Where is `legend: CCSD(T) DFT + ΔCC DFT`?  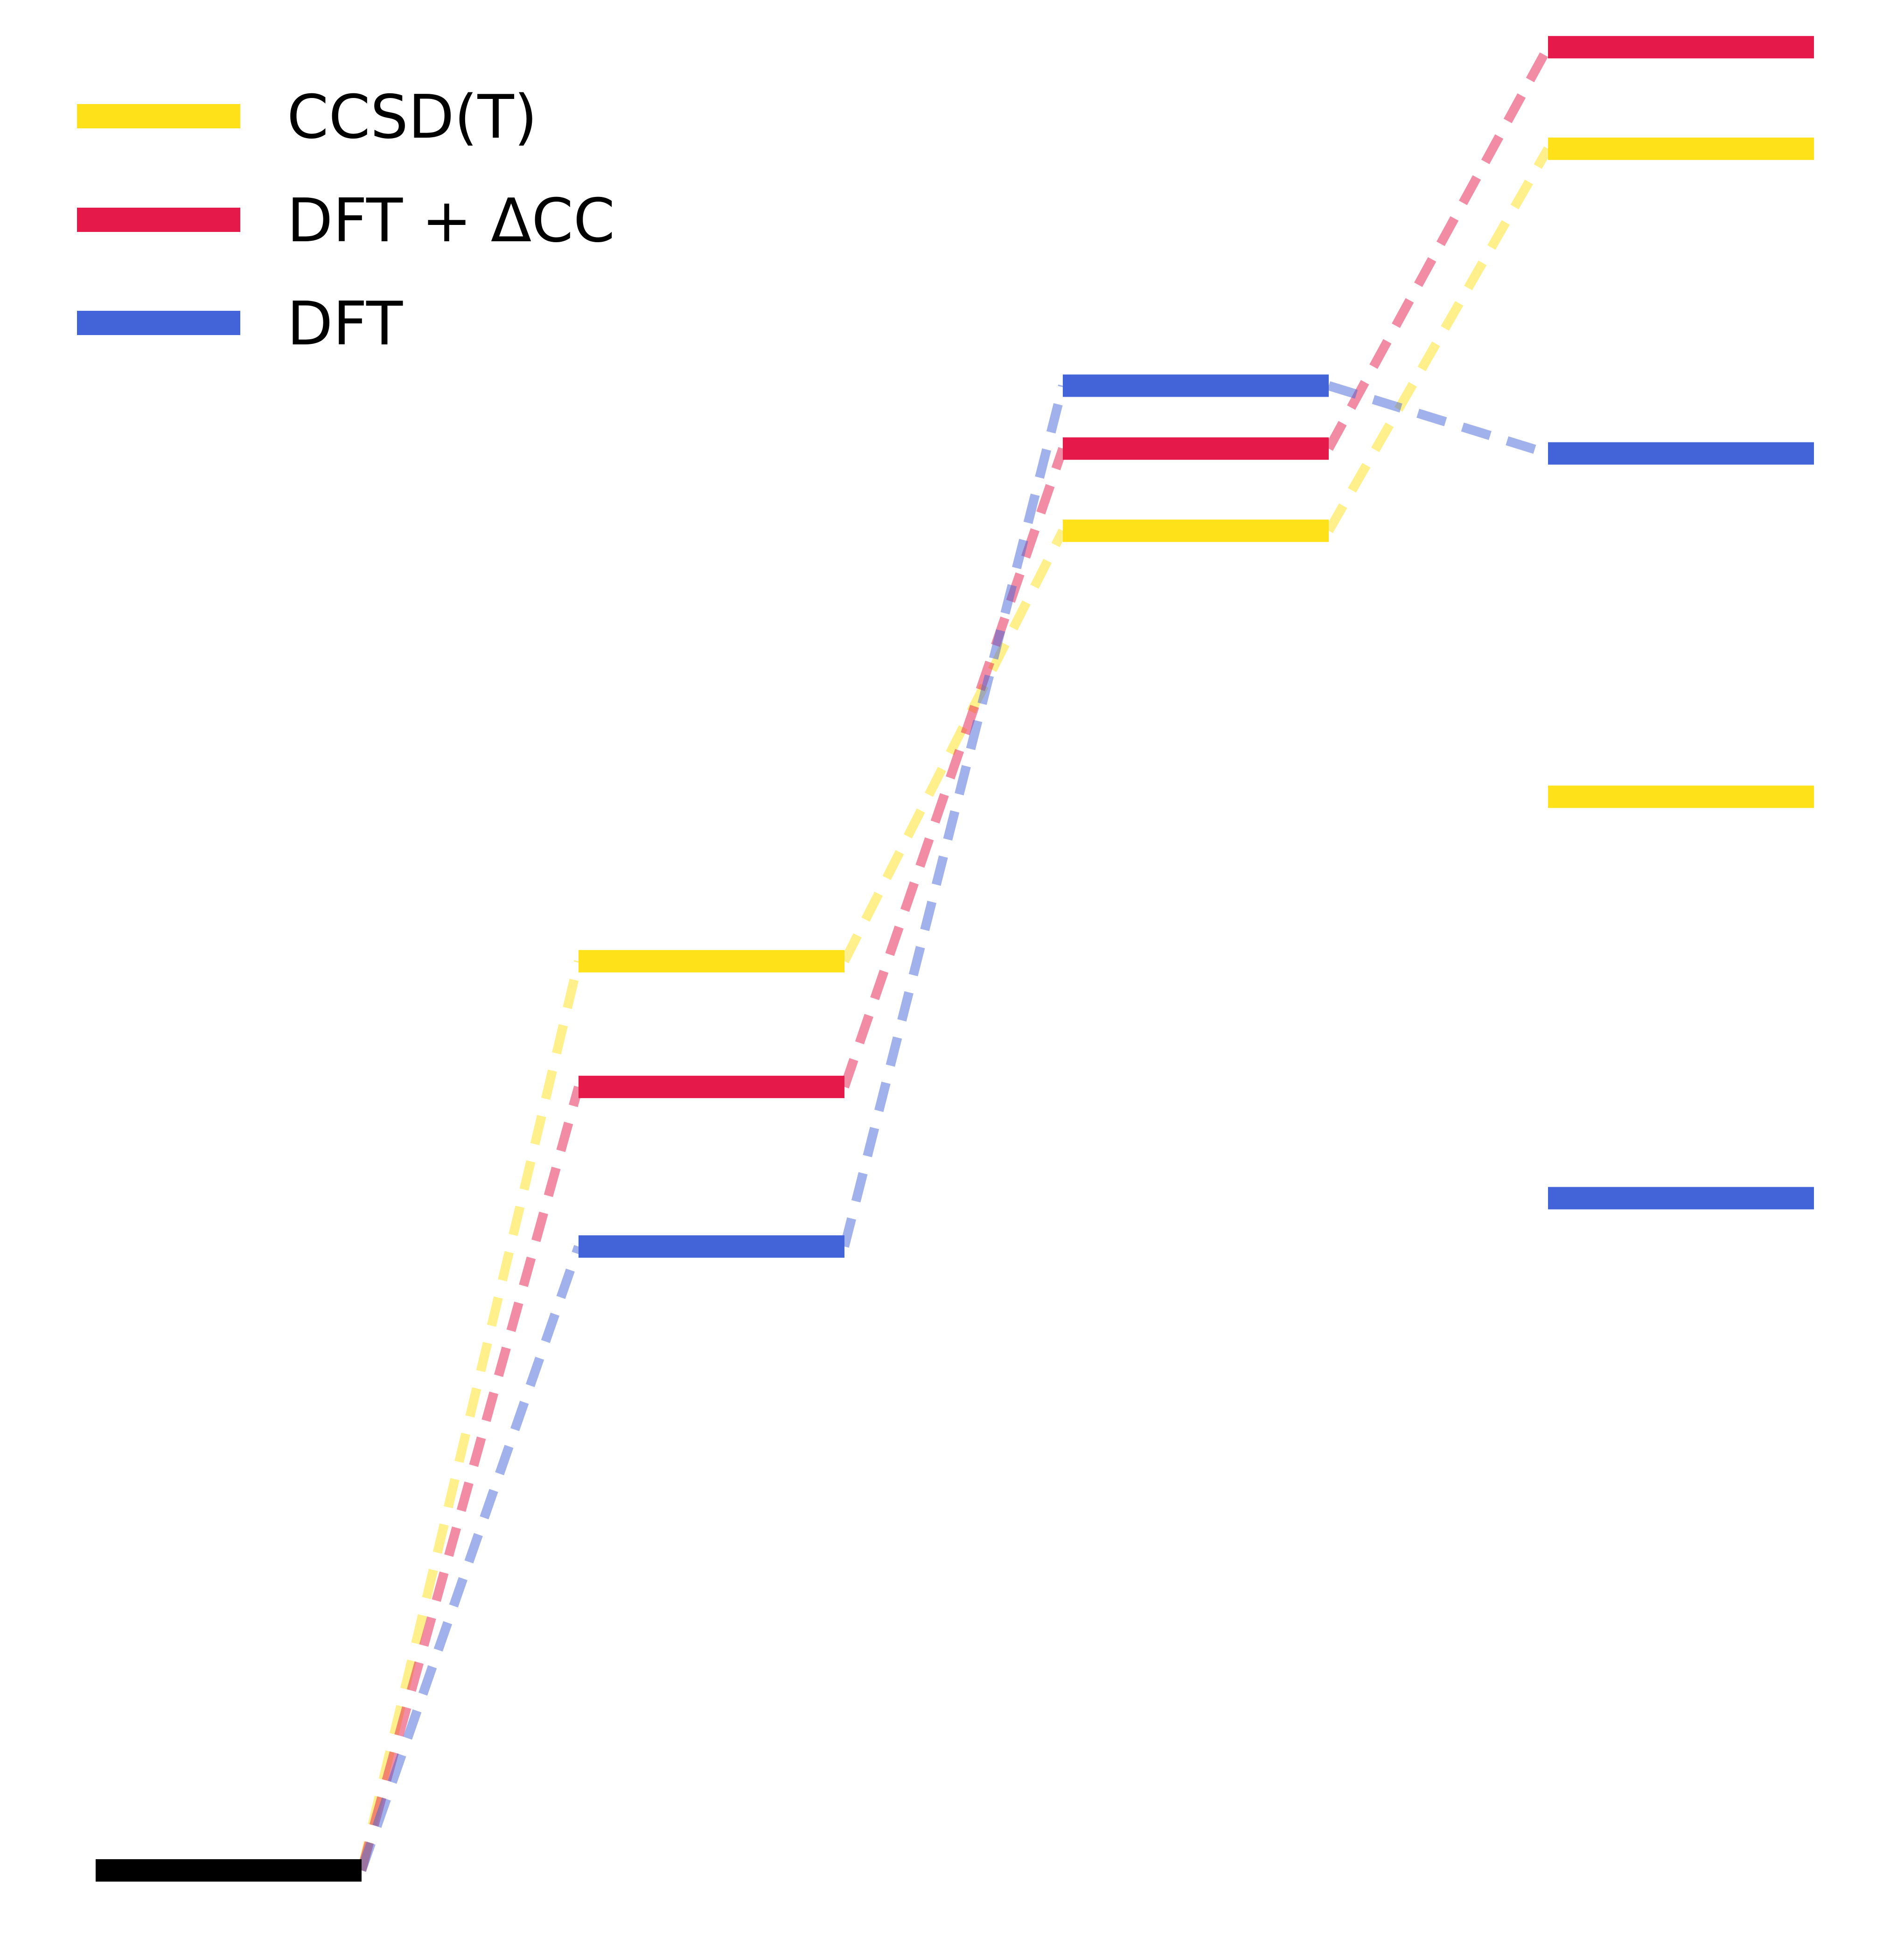
legend: CCSD(T) DFT + ΔCC DFT is located at coordinates (346, 221).